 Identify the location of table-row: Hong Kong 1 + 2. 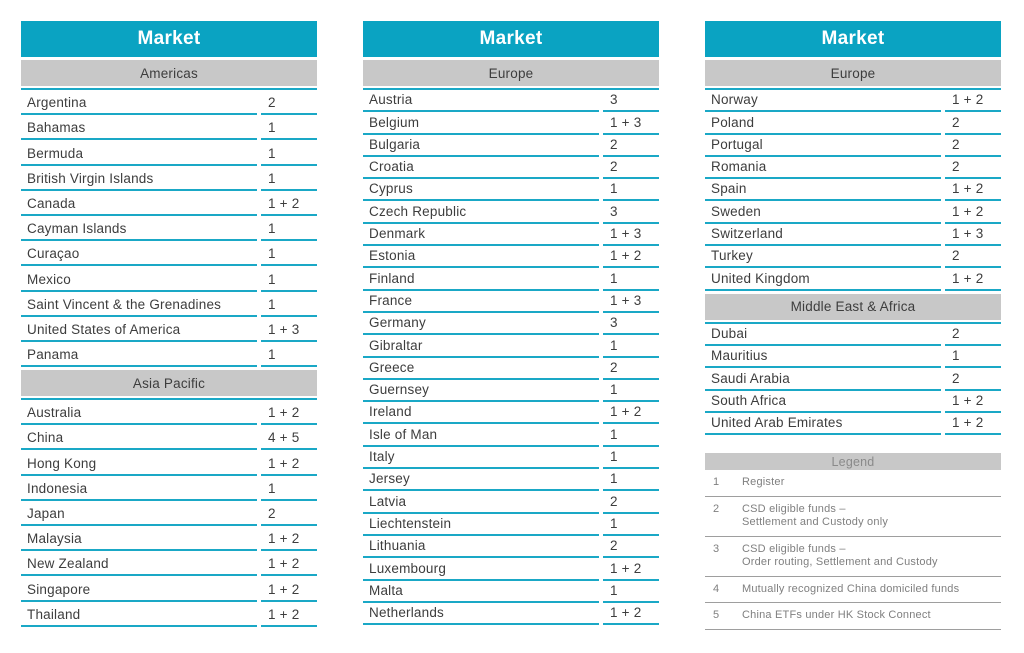
(169, 463).